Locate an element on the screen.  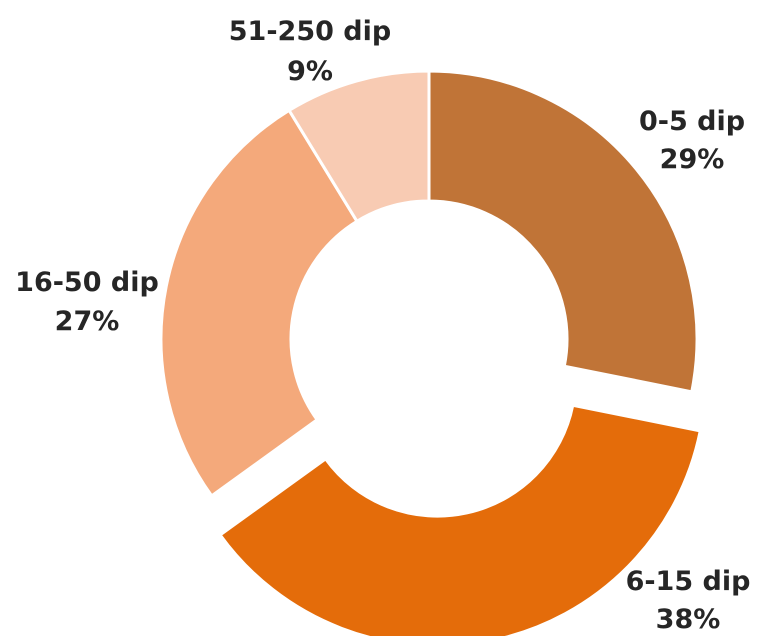
slice-51-250-dip is located at coordinates (359, 146).